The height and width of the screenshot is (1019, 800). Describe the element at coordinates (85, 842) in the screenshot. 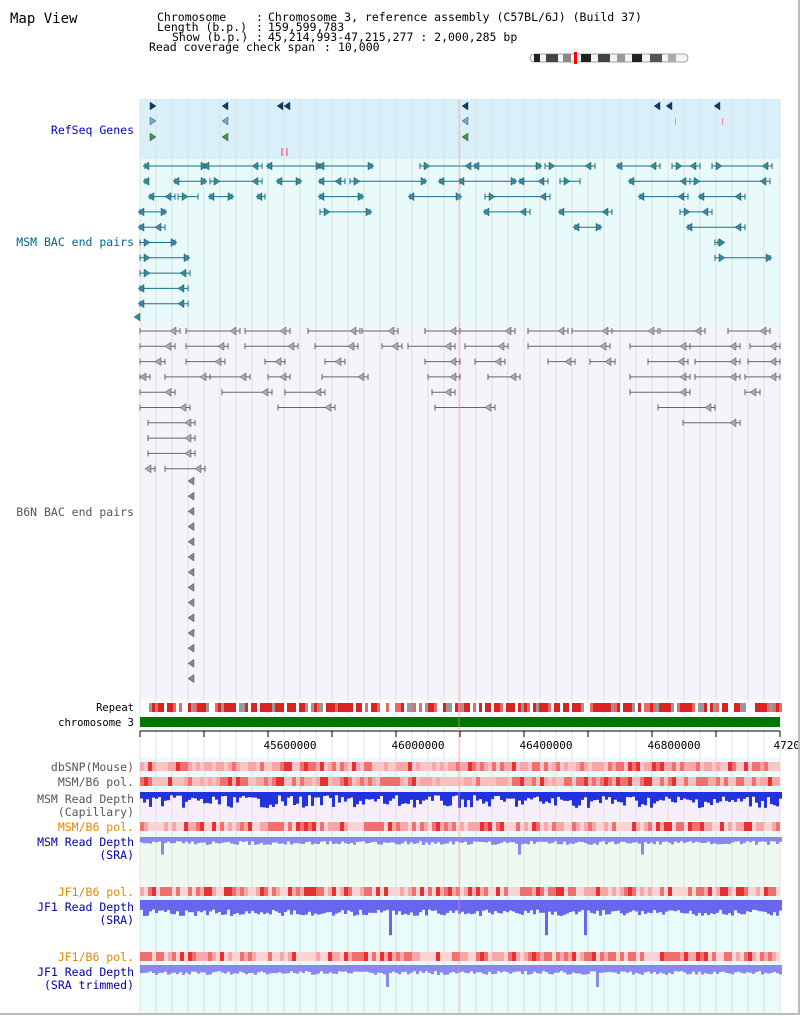

I see `msm-depth-sra-label: MSM Read Depth` at that location.